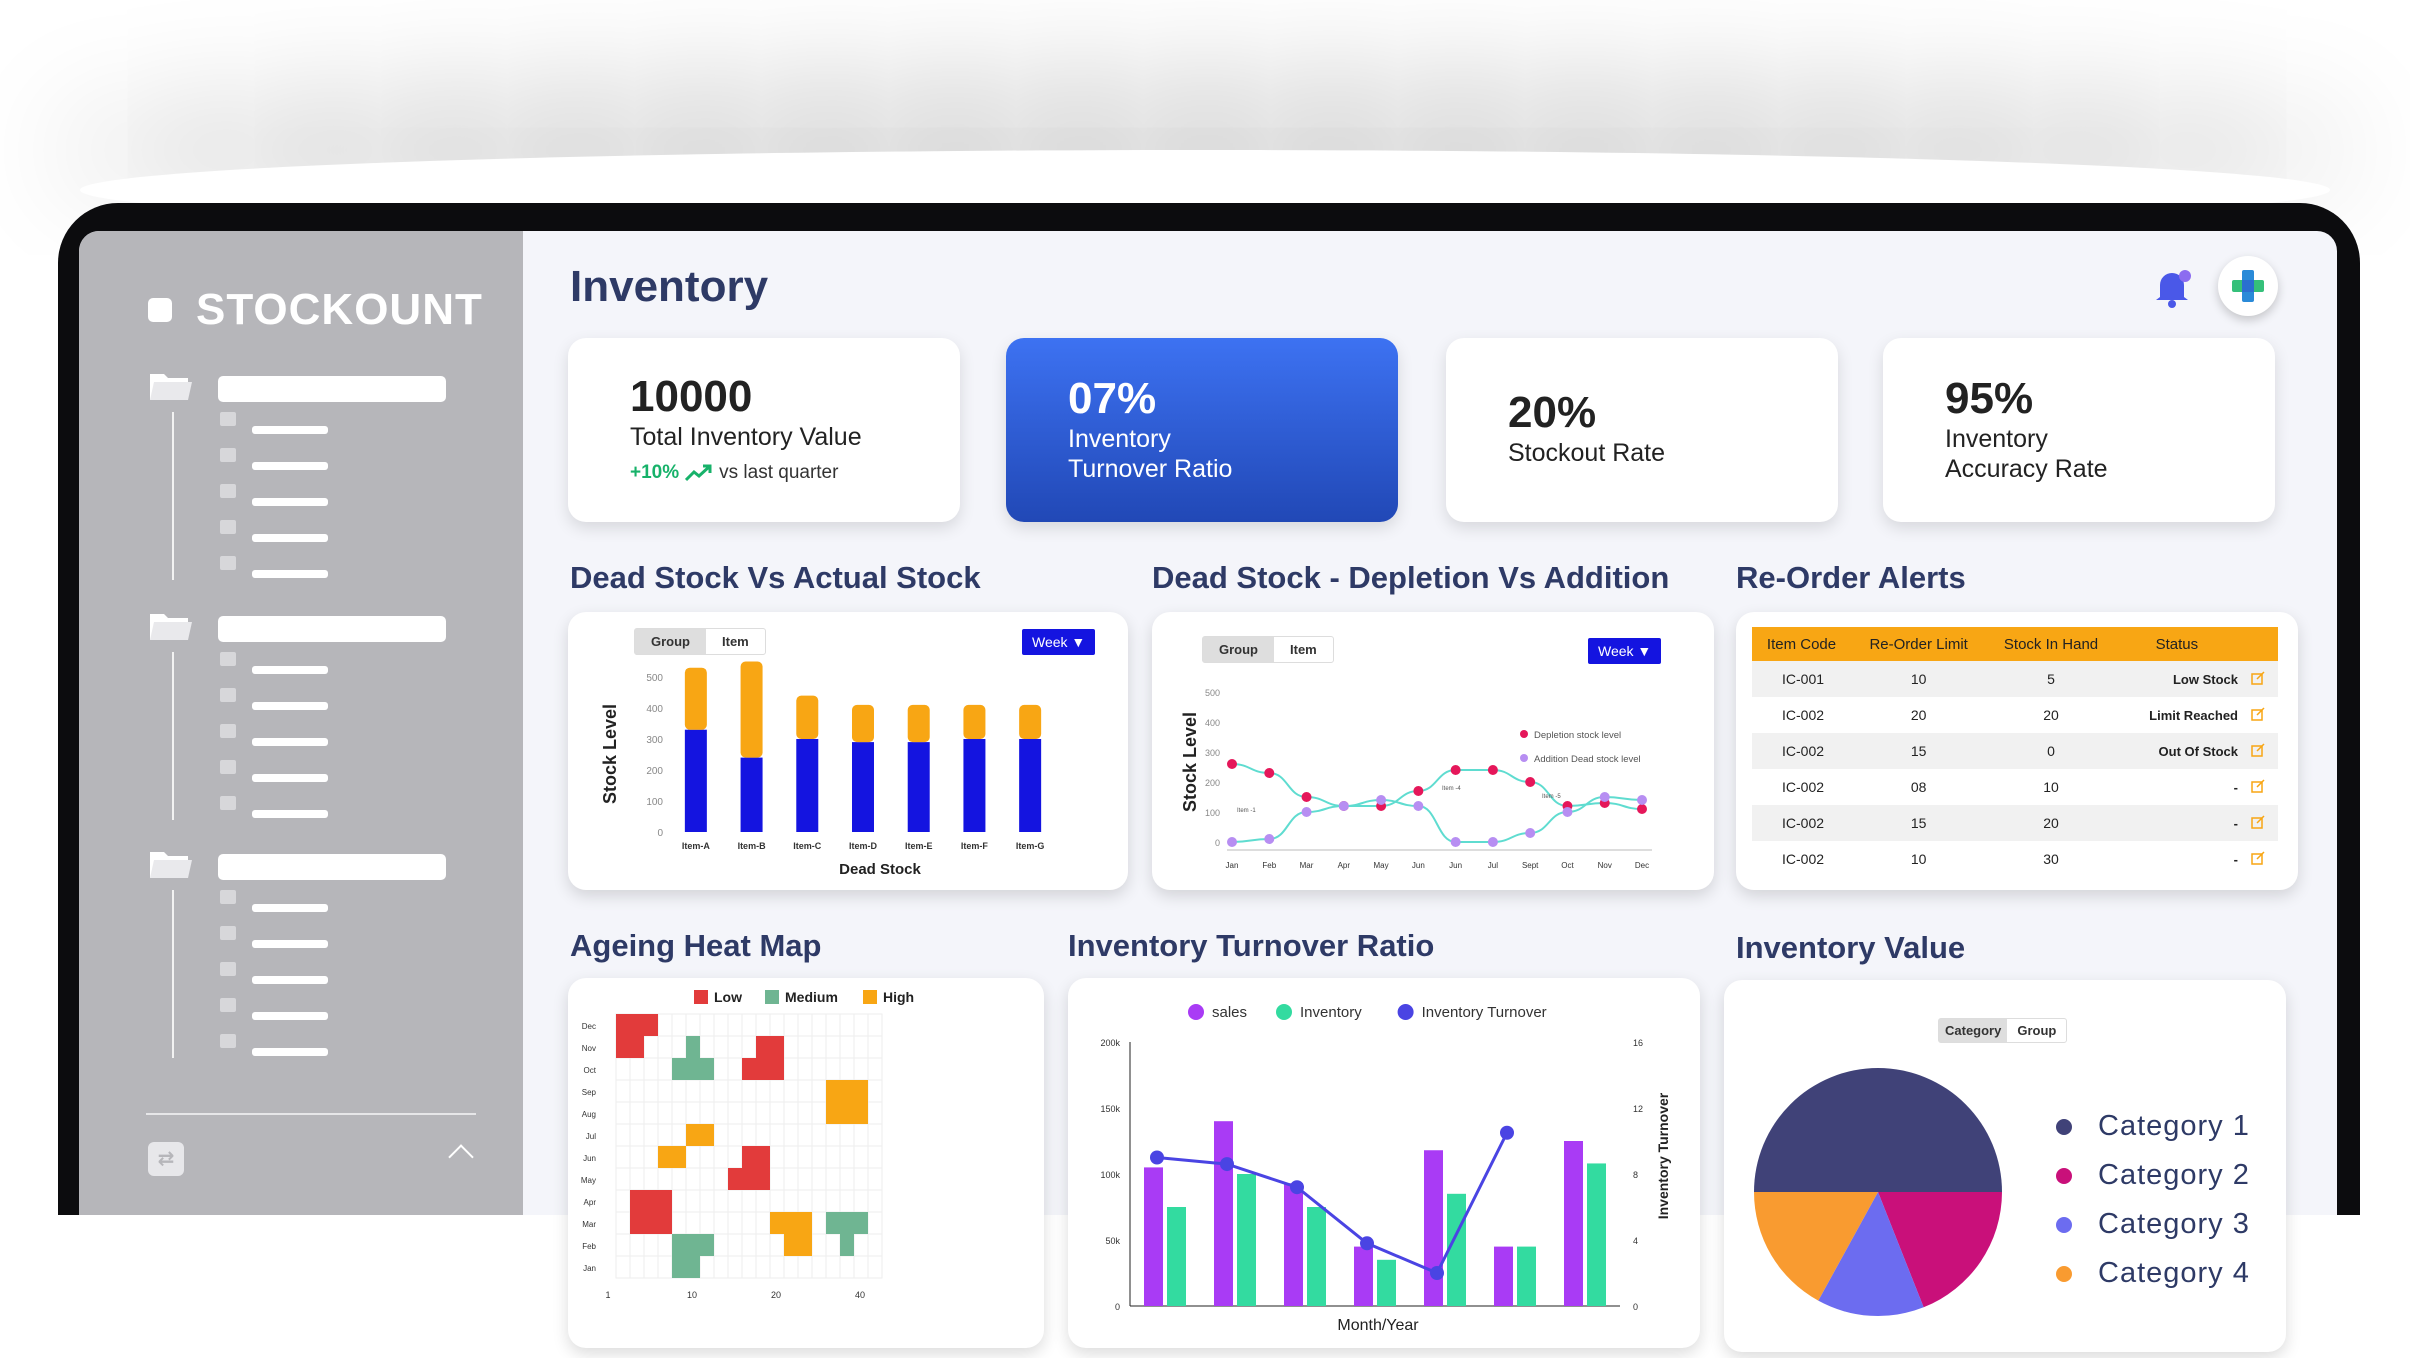  What do you see at coordinates (1150, 469) in the screenshot?
I see `kpi-label-line2: Turnover Ratio` at bounding box center [1150, 469].